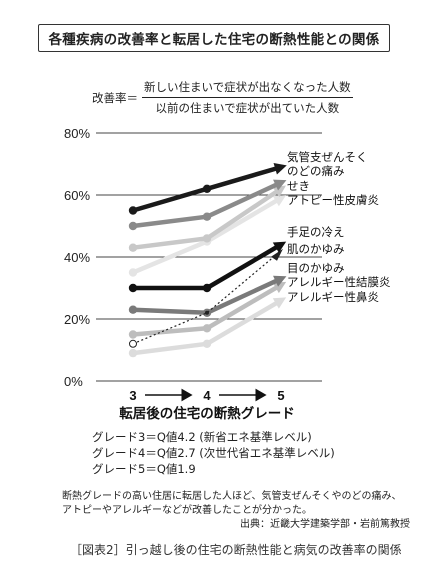 The image size is (435, 573). What do you see at coordinates (132, 395) in the screenshot?
I see `x-tick-label: 3` at bounding box center [132, 395].